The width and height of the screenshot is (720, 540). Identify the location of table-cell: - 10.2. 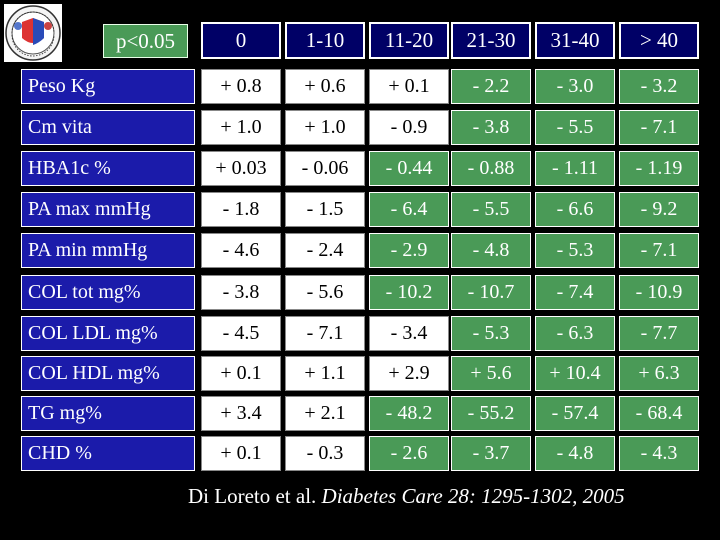
(409, 292).